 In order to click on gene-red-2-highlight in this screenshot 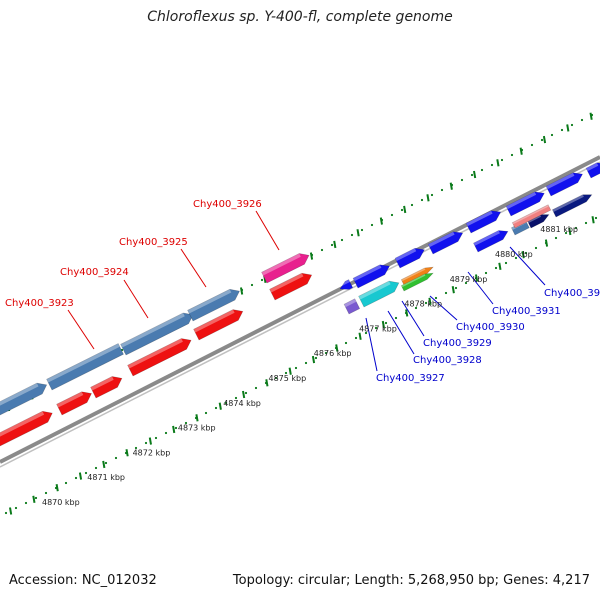, I will do `click(70, 399)`.